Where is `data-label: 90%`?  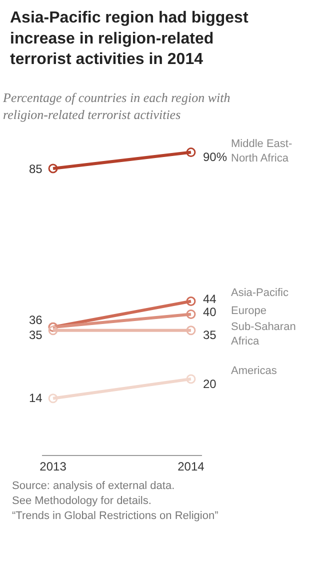 data-label: 90% is located at coordinates (215, 157).